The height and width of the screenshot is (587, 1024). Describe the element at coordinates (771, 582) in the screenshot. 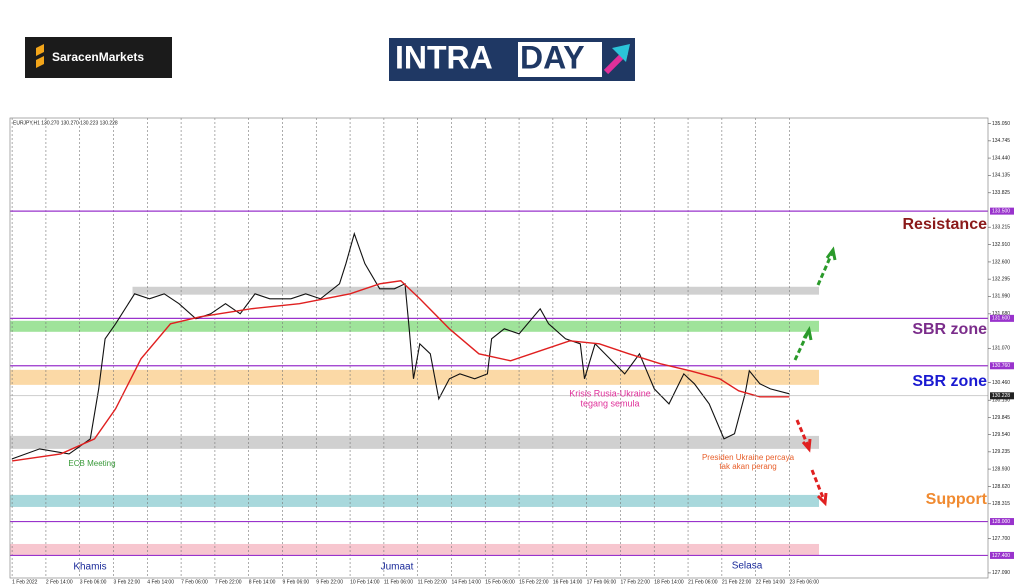

I see `x-tick-label: 22 Feb 14:00` at that location.